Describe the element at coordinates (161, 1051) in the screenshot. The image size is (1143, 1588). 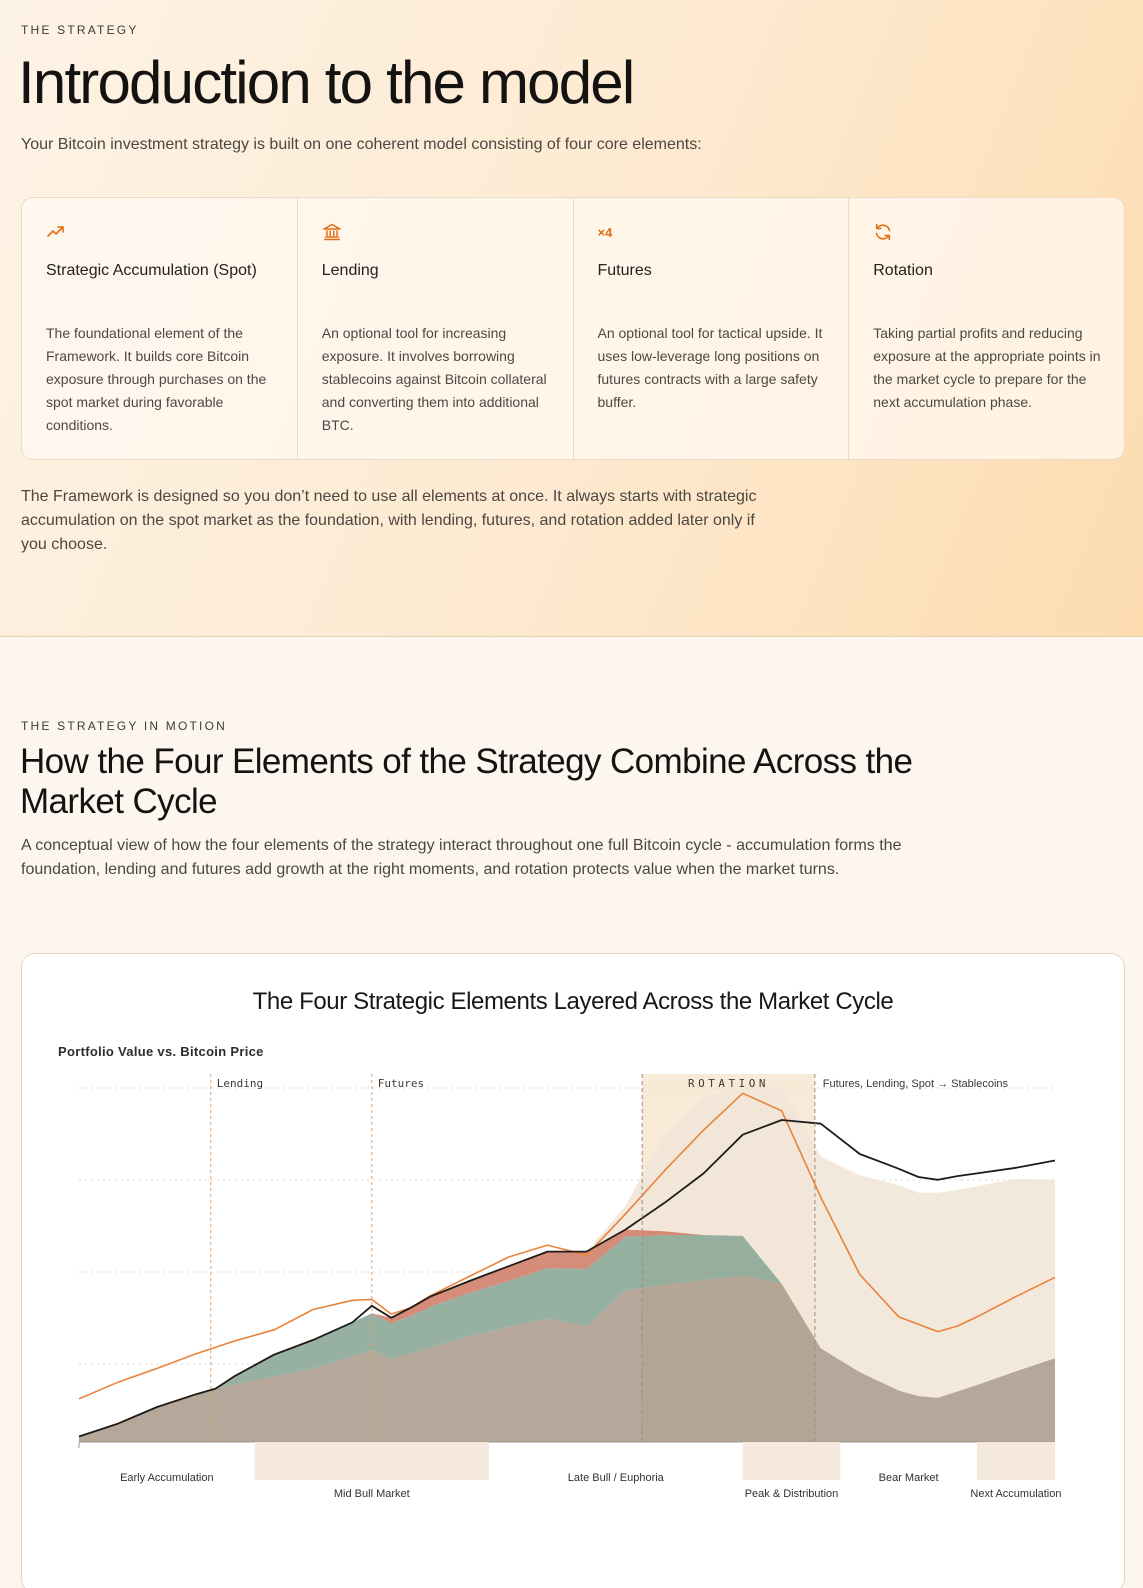
I see `chart-subtitle: Portfolio Value vs. Bitcoin Price` at that location.